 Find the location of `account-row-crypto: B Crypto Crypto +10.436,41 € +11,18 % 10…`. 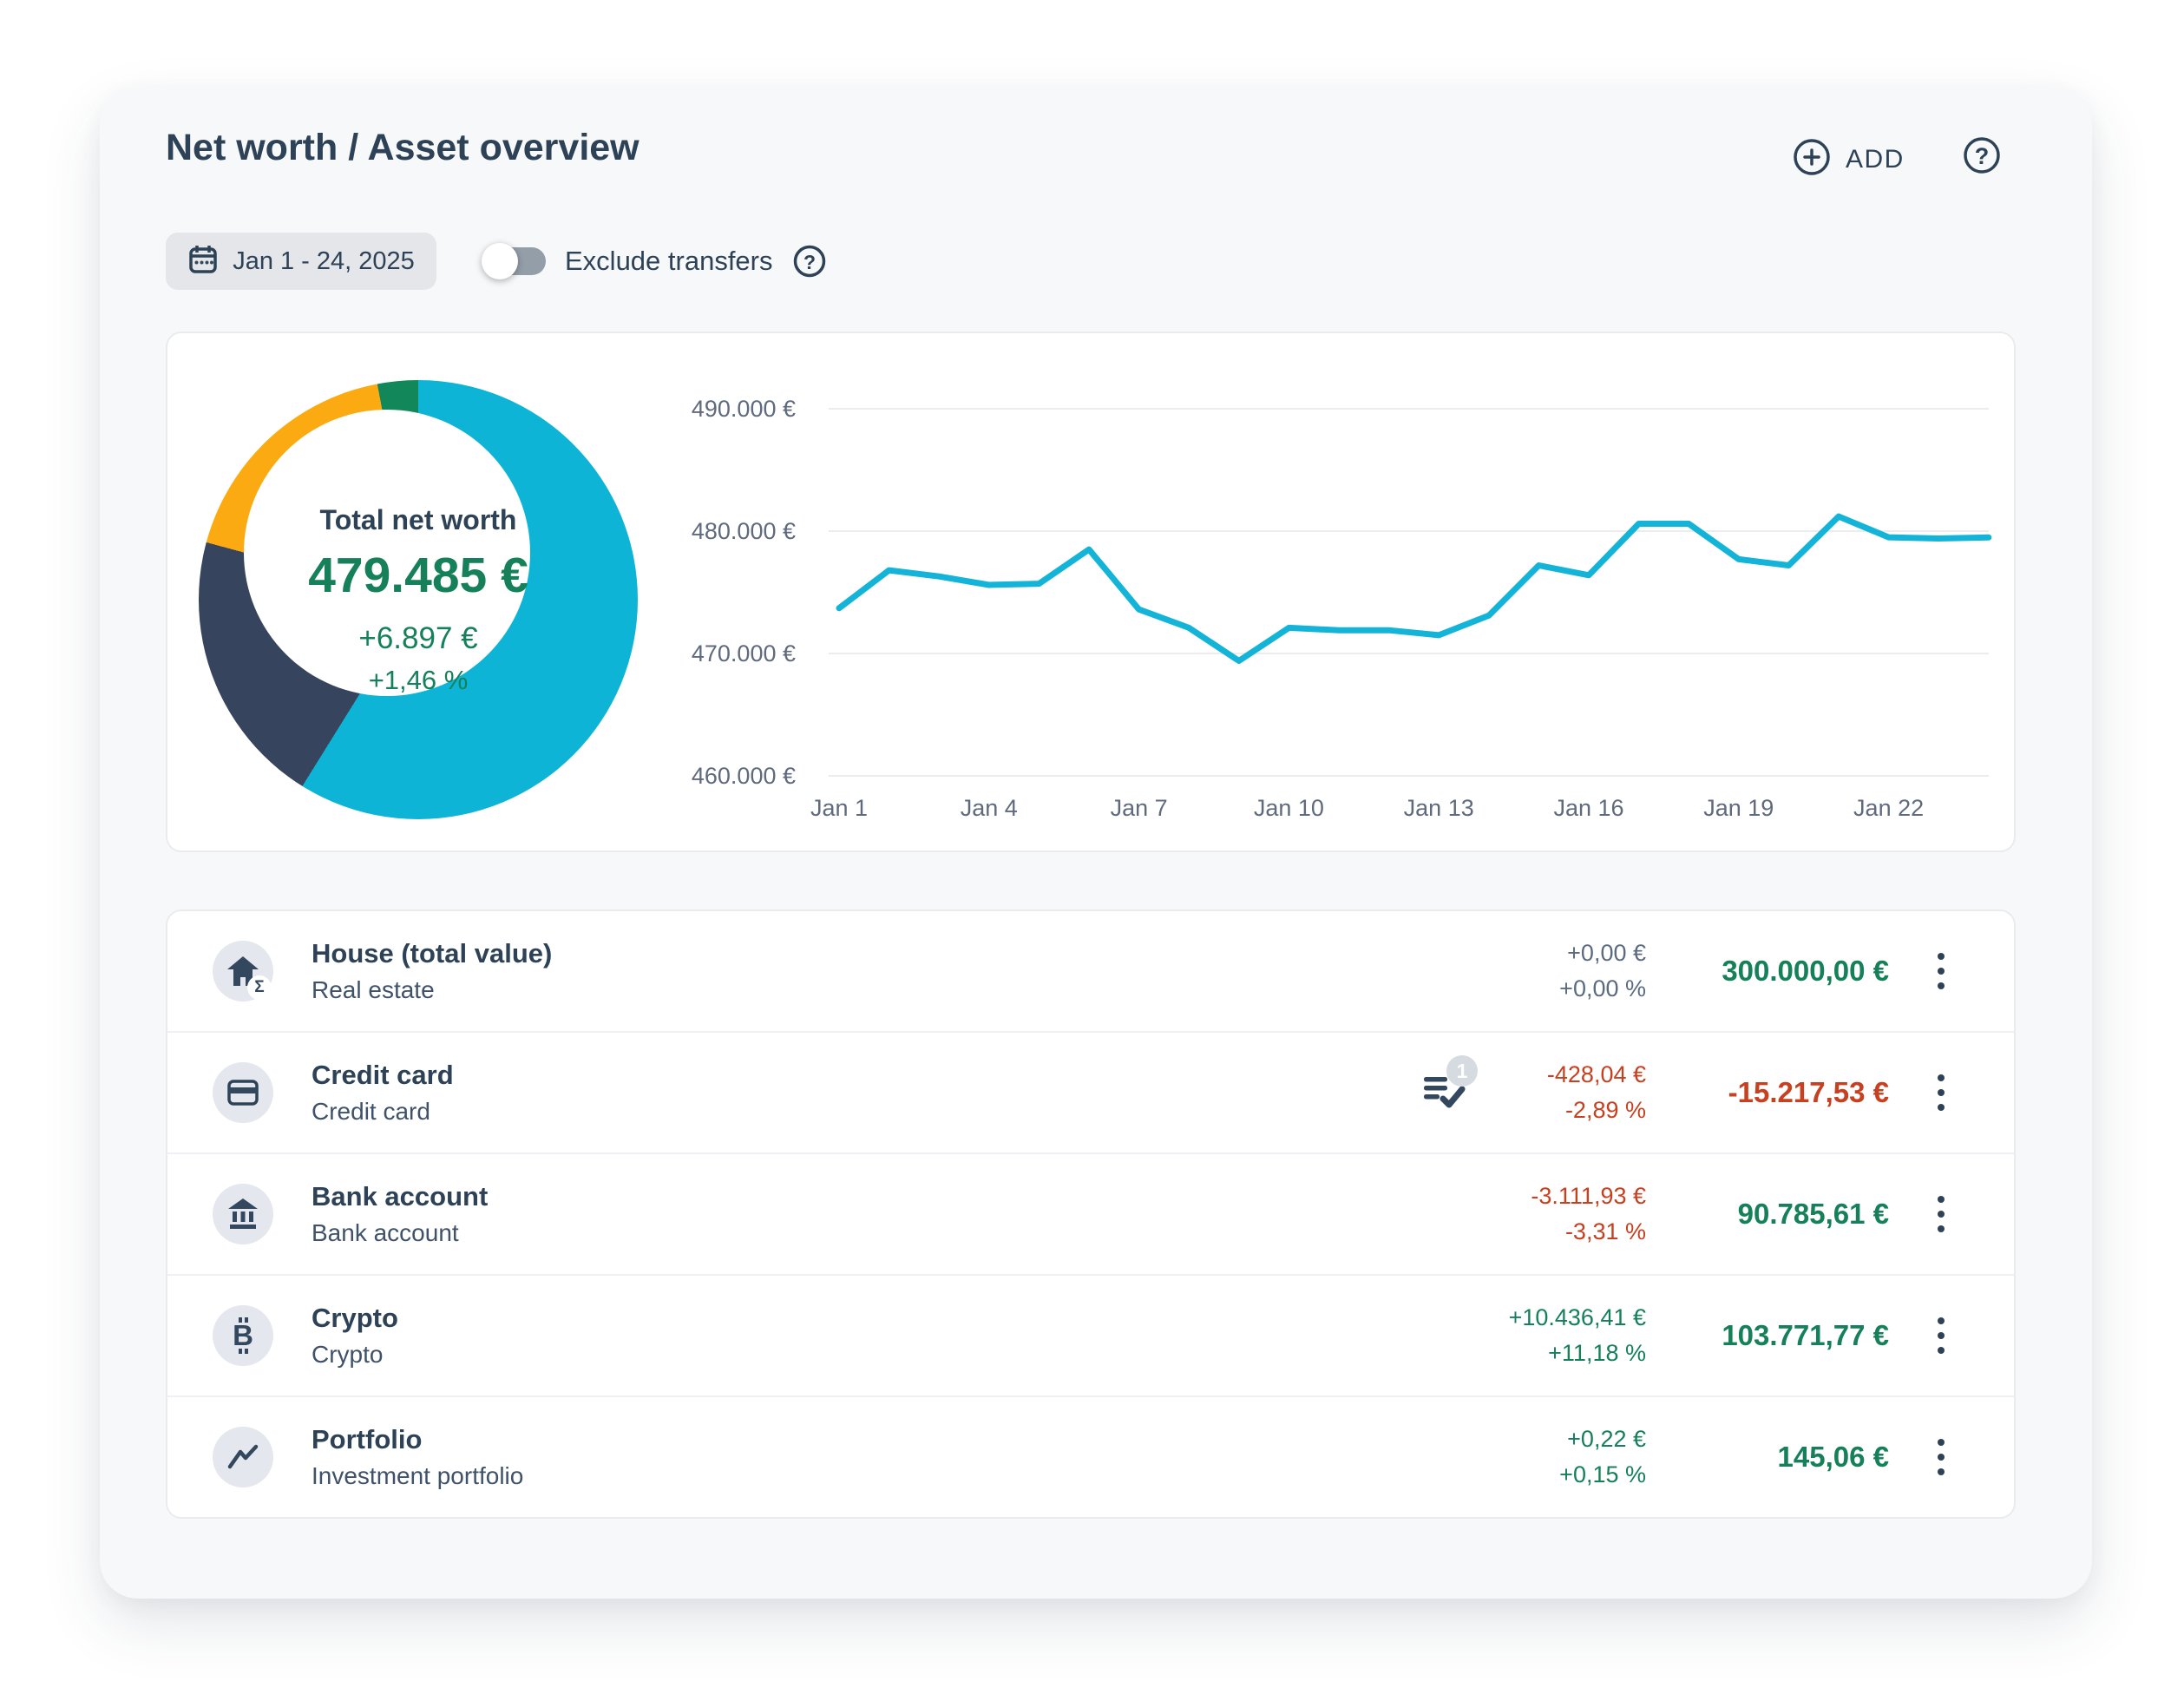

account-row-crypto: B Crypto Crypto +10.436,41 € +11,18 % 10… is located at coordinates (1090, 1334).